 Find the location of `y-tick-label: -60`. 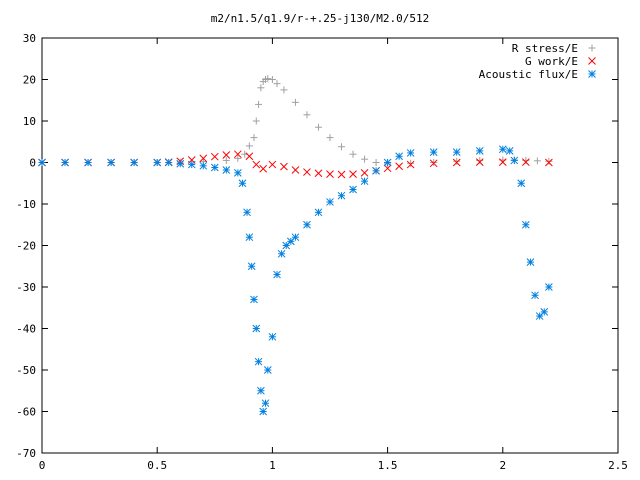

y-tick-label: -60 is located at coordinates (26, 412).